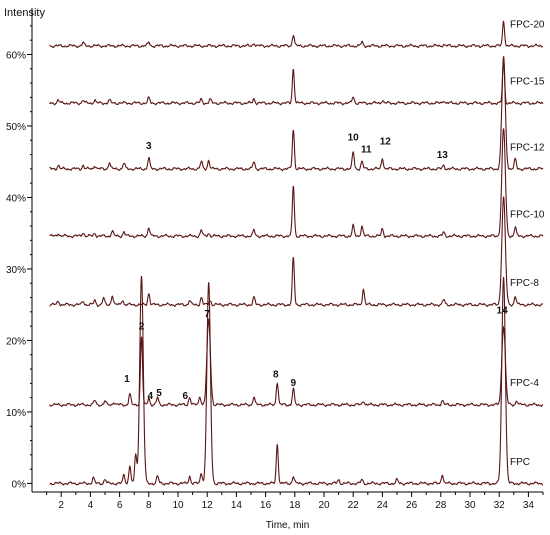 The width and height of the screenshot is (550, 535). I want to click on y-tick-label: 10%, so click(16, 413).